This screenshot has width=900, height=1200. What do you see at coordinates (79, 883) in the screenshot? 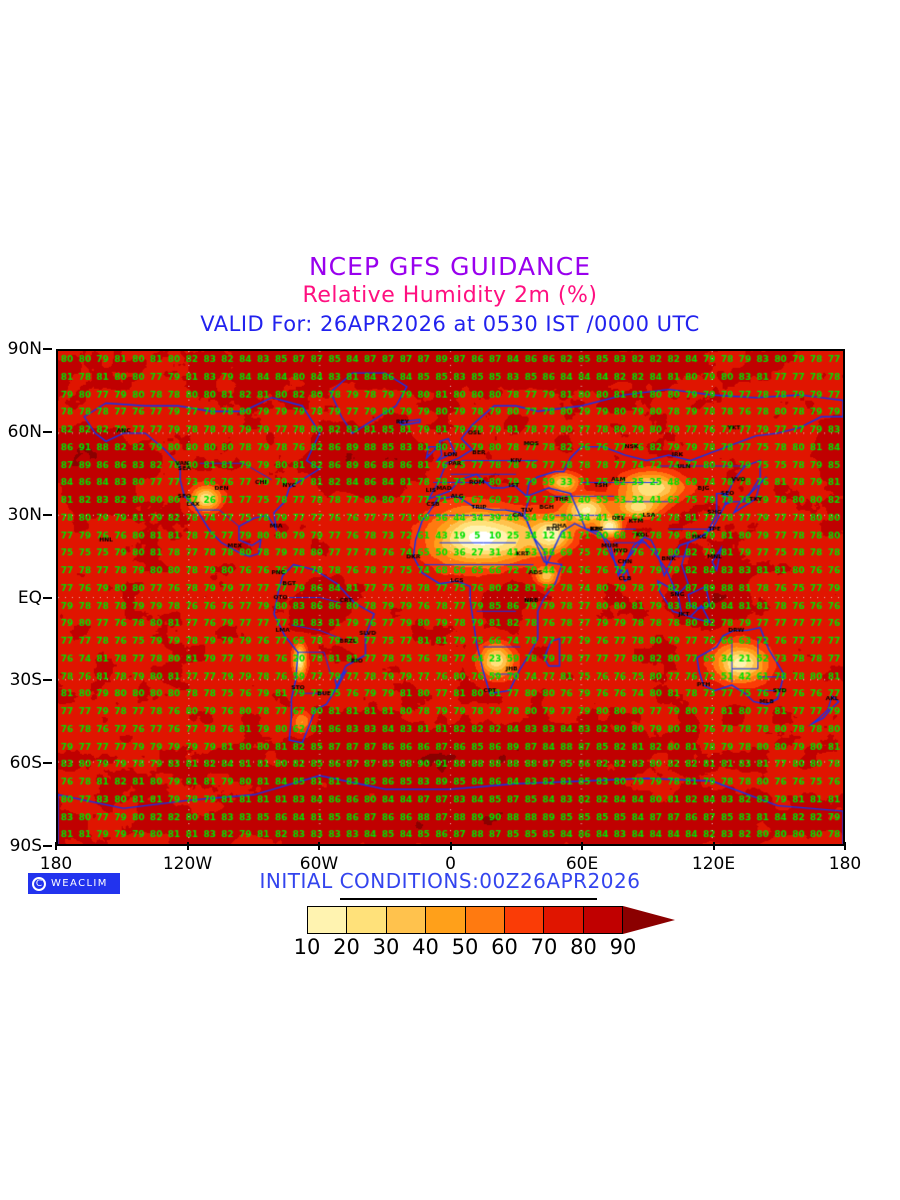
I see `weaclim-logo-text: WEACLIM` at bounding box center [79, 883].